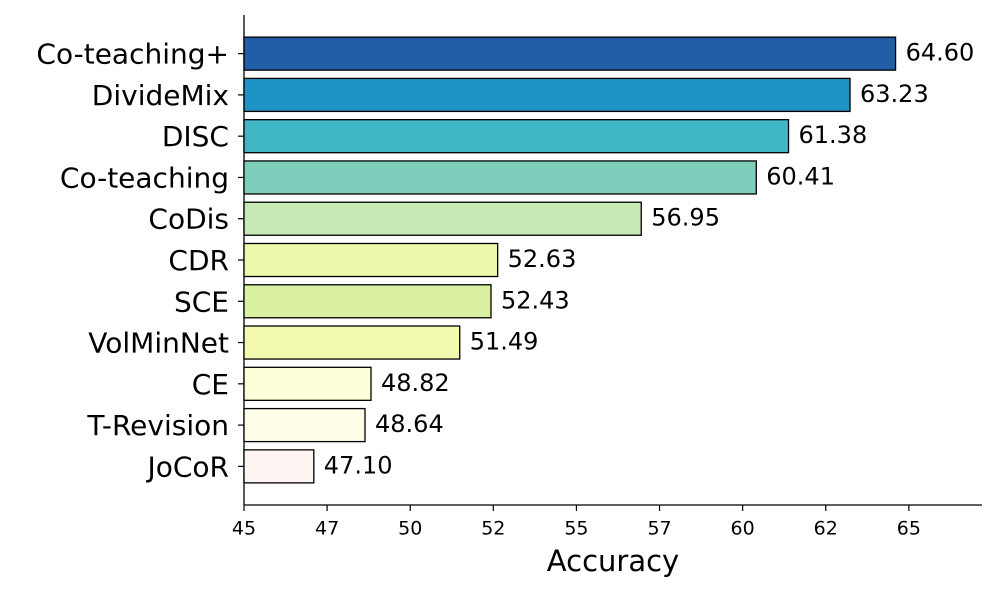  I want to click on y-tick-label: Co-teaching, so click(144, 177).